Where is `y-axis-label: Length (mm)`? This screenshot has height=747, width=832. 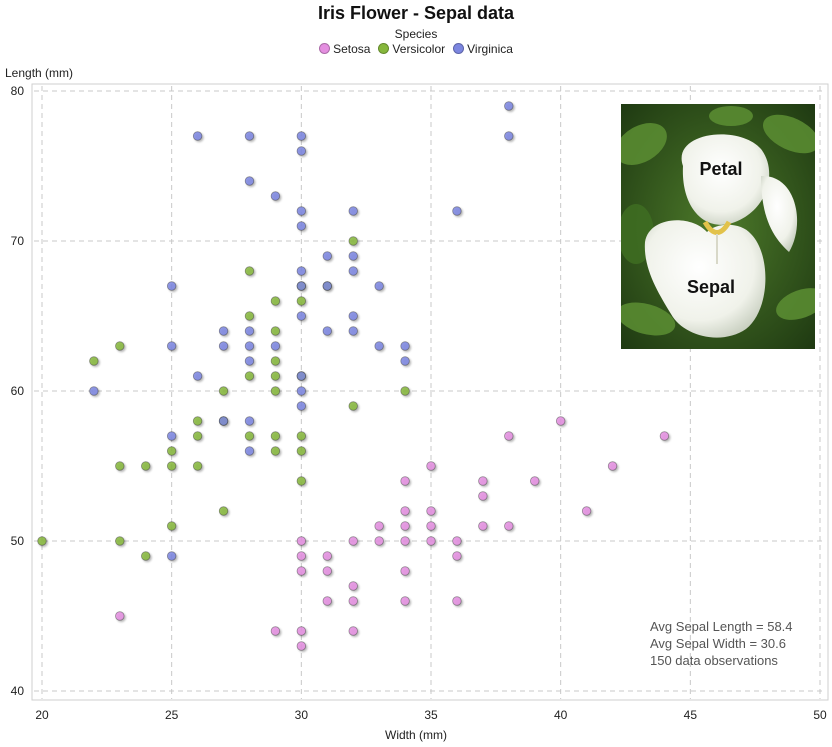 y-axis-label: Length (mm) is located at coordinates (39, 73).